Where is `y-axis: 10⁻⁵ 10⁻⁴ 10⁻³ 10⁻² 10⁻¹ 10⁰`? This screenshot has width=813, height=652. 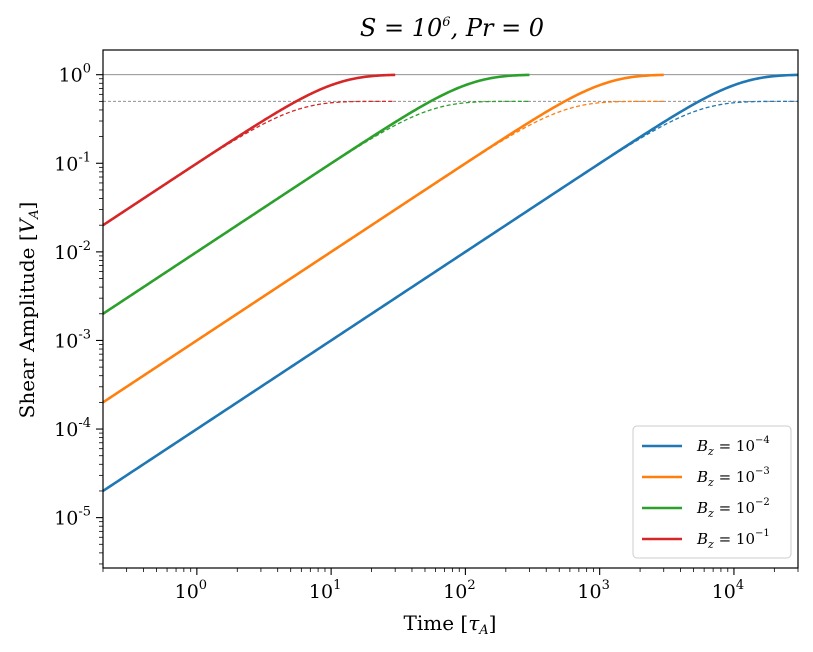
y-axis: 10⁻⁵ 10⁻⁴ 10⁻³ 10⁻² 10⁻¹ 10⁰ is located at coordinates (78, 313).